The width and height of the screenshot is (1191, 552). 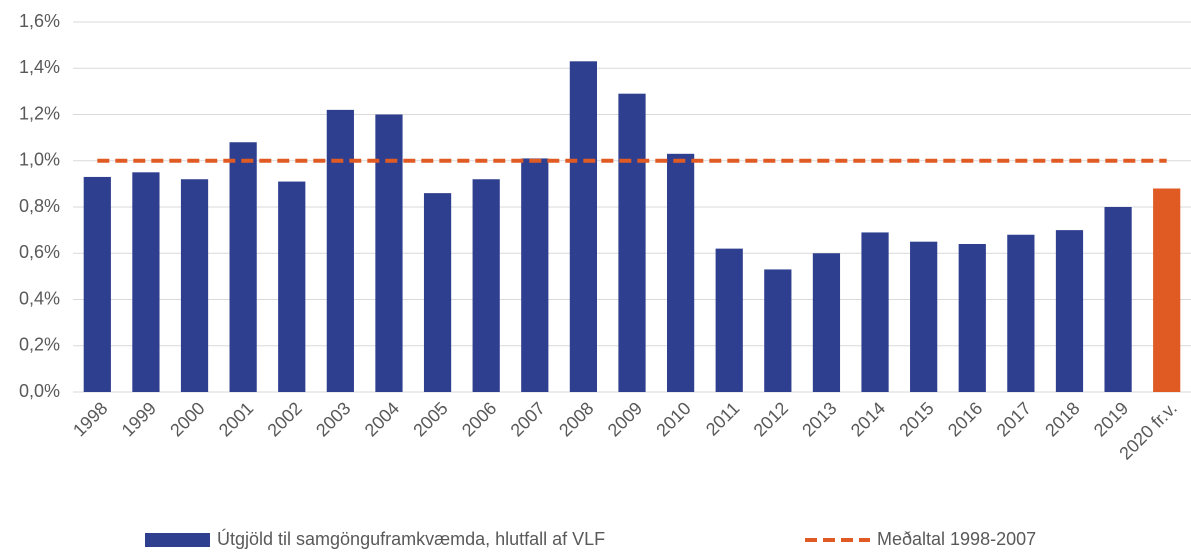 What do you see at coordinates (236, 419) in the screenshot?
I see `x-tick-label: 2001` at bounding box center [236, 419].